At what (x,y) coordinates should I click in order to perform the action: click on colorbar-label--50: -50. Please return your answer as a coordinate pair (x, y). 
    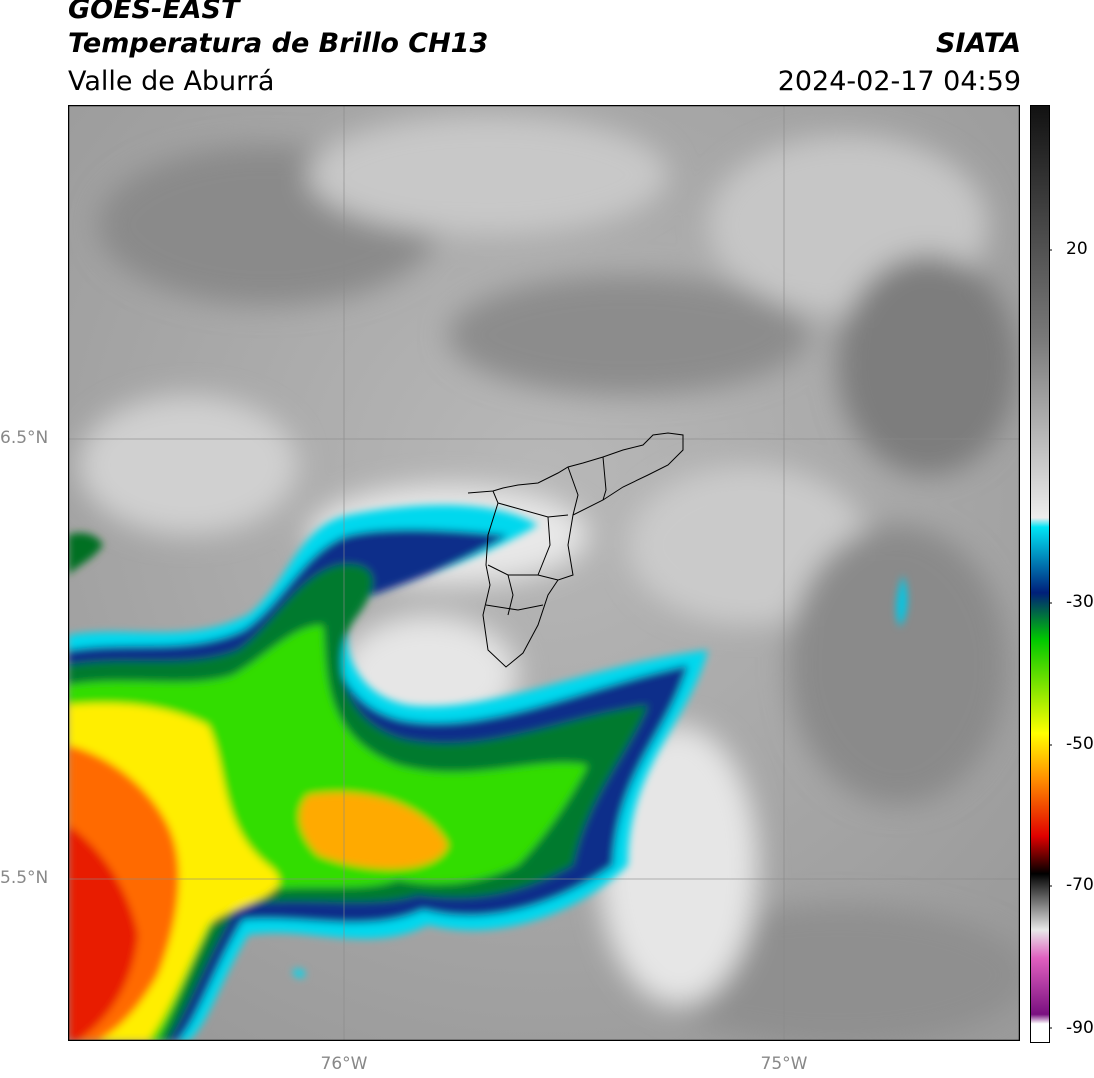
    Looking at the image, I should click on (1080, 744).